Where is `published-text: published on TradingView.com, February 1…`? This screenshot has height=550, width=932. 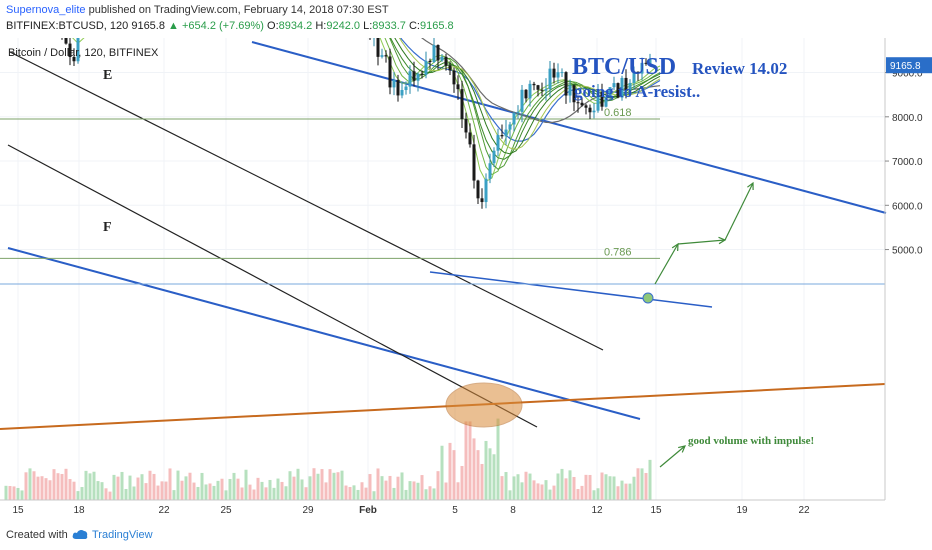 published-text: published on TradingView.com, February 1… is located at coordinates (238, 10).